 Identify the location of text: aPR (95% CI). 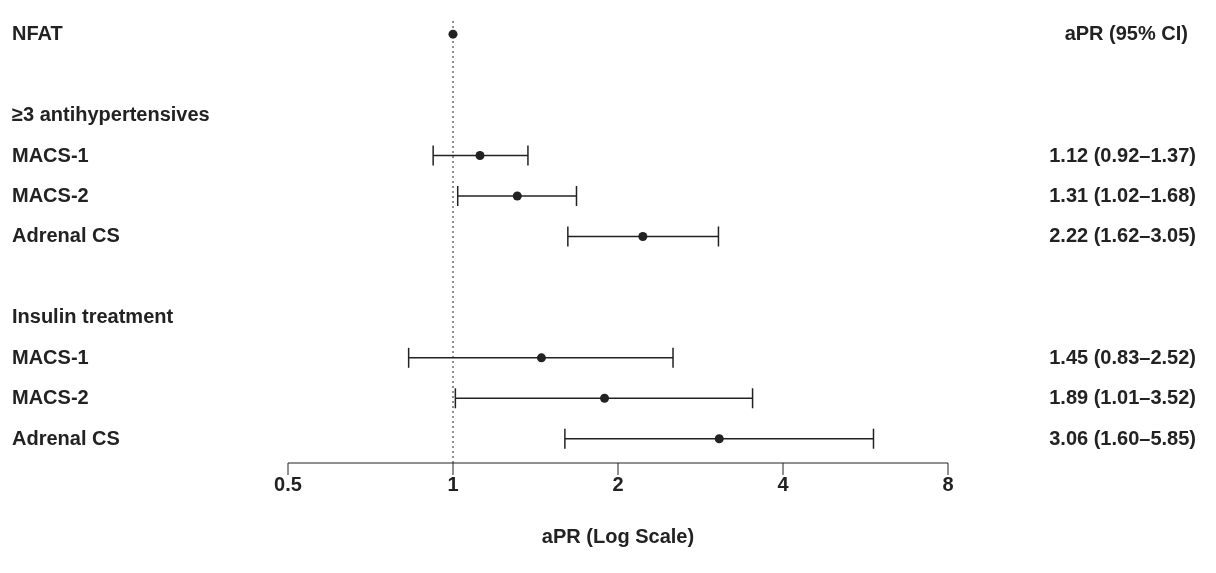
(1126, 33).